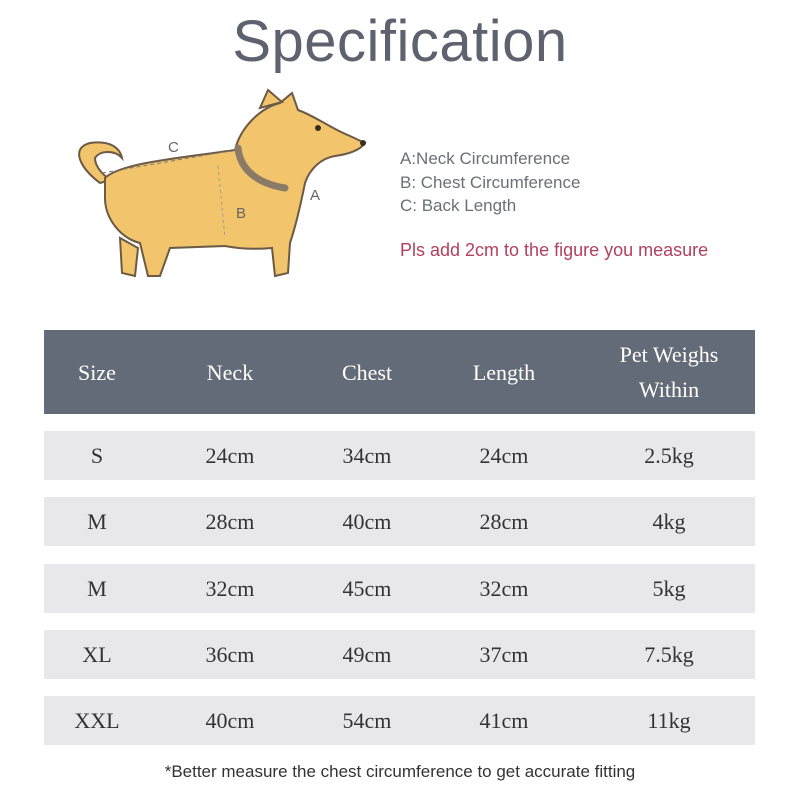 This screenshot has width=800, height=800. I want to click on cell-weight: 5kg, so click(669, 588).